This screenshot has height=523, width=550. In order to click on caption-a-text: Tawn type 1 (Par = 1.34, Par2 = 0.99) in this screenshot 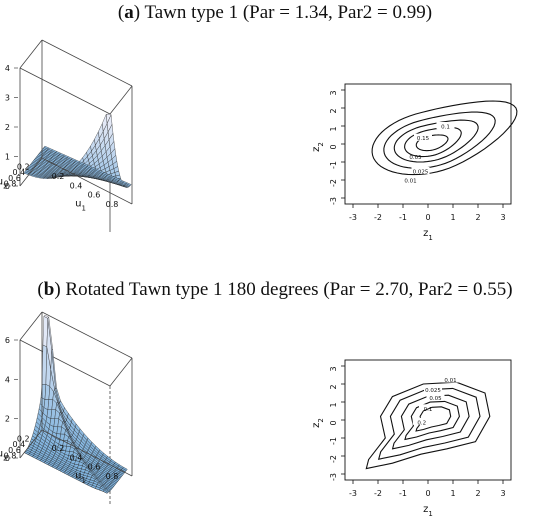, I will do `click(288, 12)`.